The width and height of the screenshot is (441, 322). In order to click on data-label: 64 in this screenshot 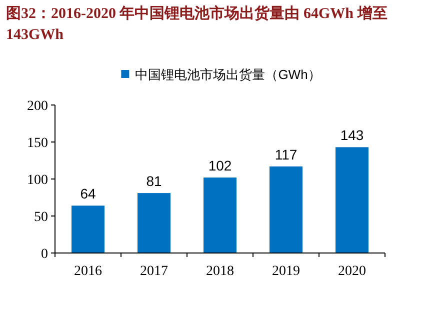, I will do `click(88, 194)`.